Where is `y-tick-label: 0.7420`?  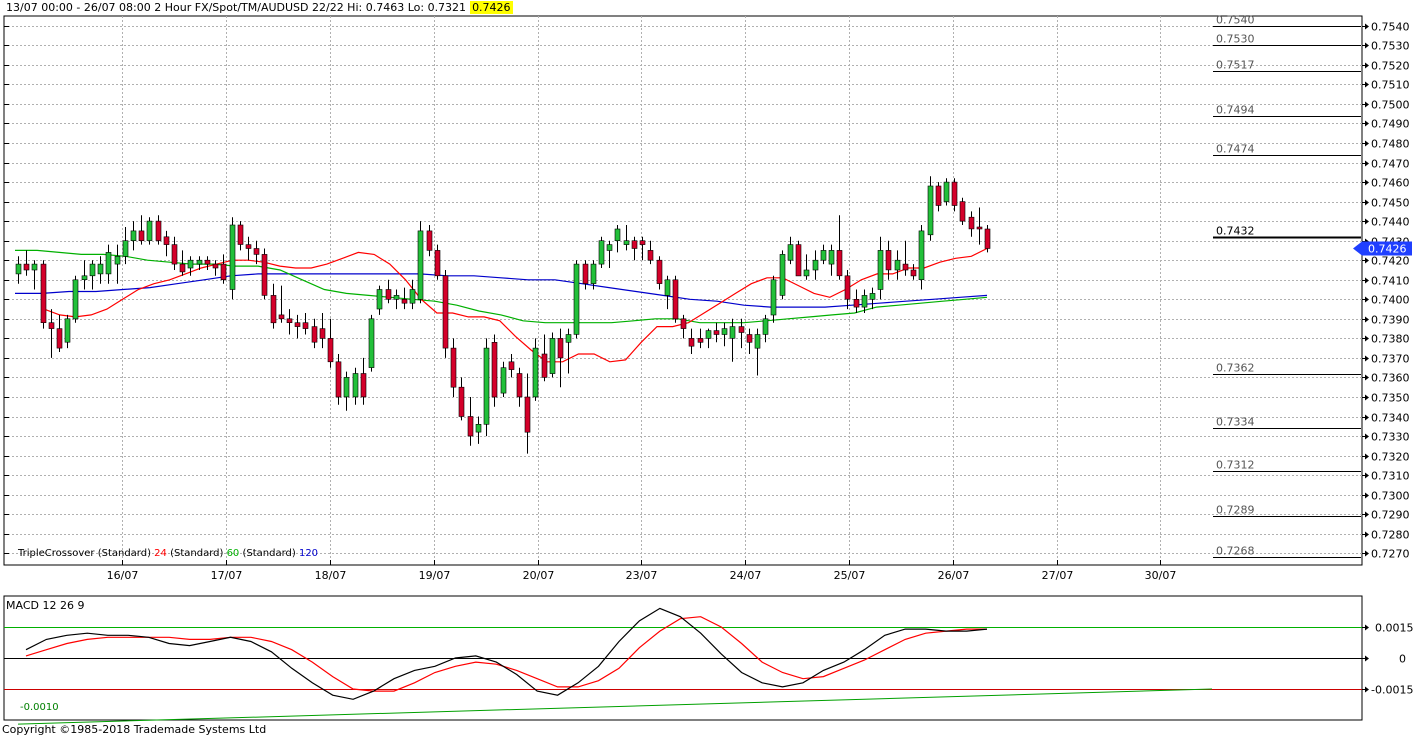 y-tick-label: 0.7420 is located at coordinates (1390, 261).